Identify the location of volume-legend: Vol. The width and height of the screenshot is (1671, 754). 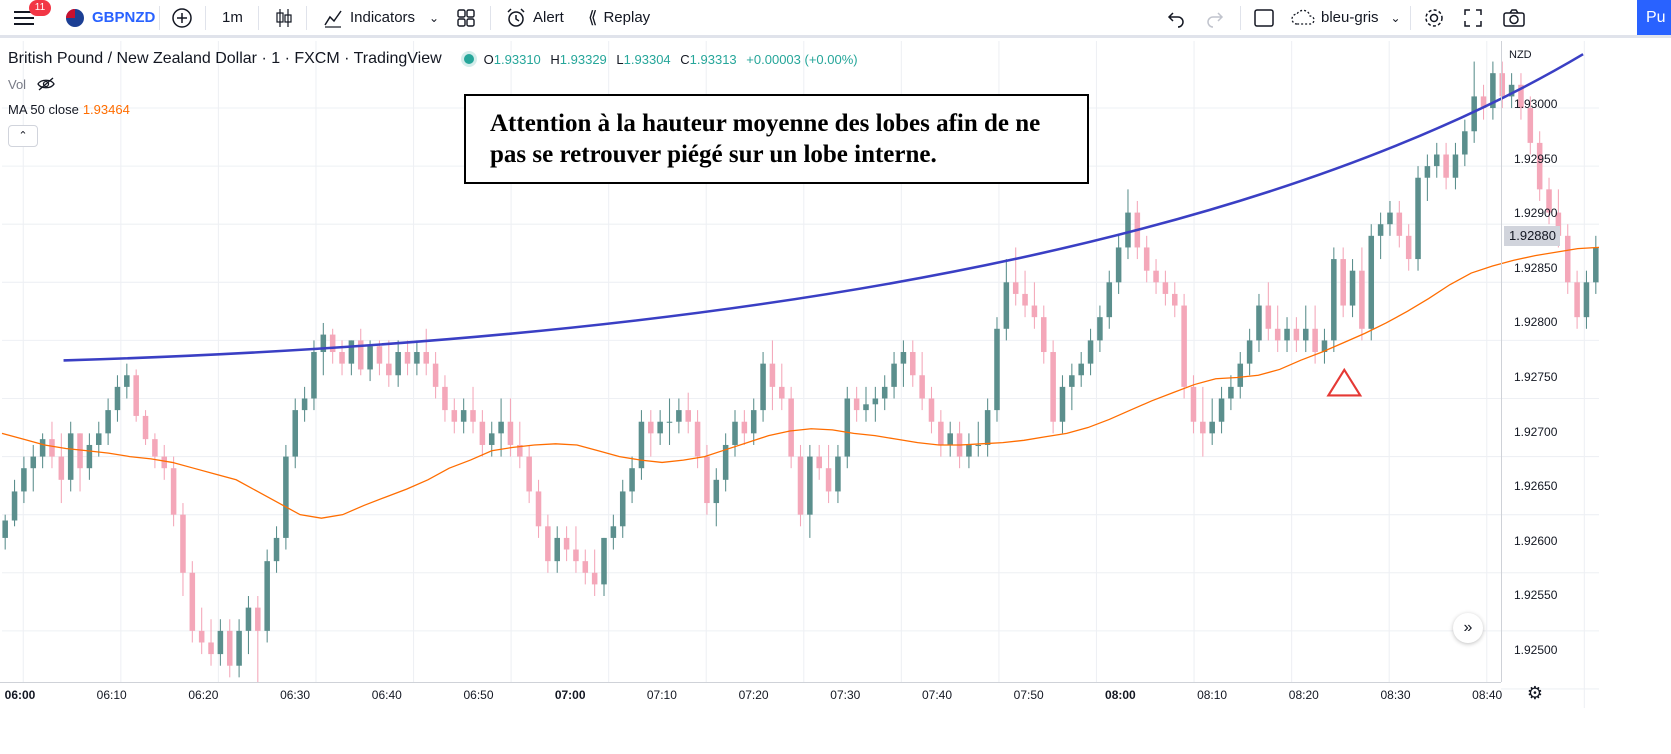
(32, 84).